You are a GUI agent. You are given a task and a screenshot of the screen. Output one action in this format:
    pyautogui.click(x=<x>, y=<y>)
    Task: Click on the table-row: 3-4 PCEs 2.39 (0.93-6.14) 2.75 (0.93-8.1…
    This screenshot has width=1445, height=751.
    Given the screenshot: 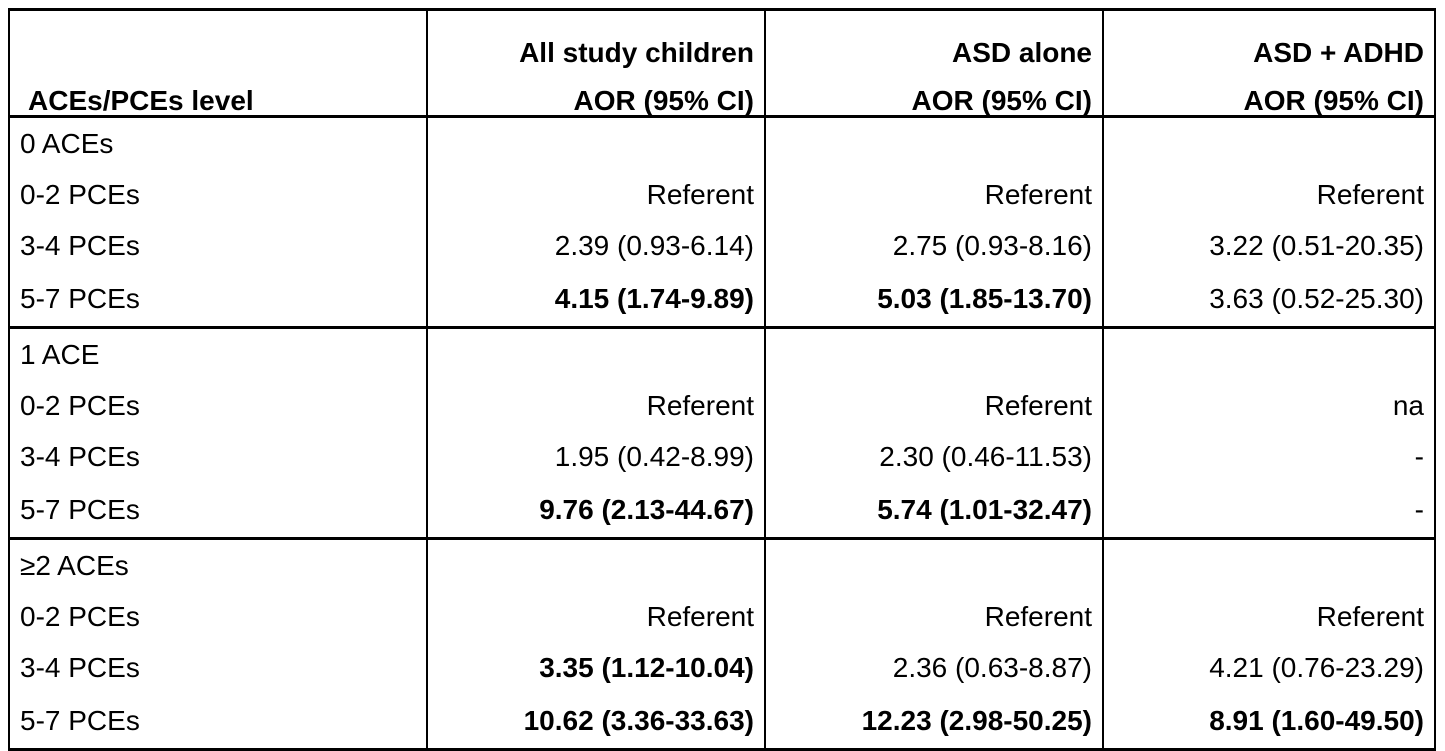 What is the action you would take?
    pyautogui.click(x=722, y=245)
    